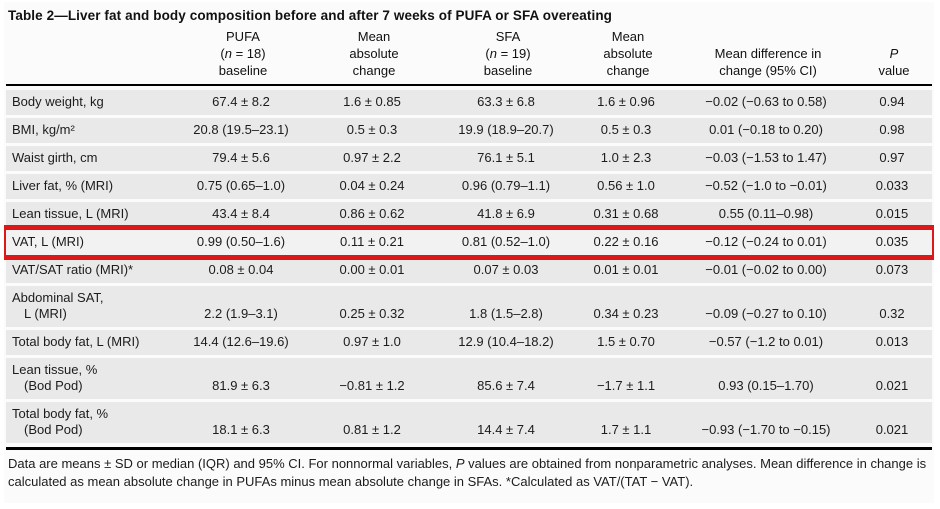  Describe the element at coordinates (766, 313) in the screenshot. I see `cell-mean-difference: −0.09 (−0.27 to 0.10)` at that location.